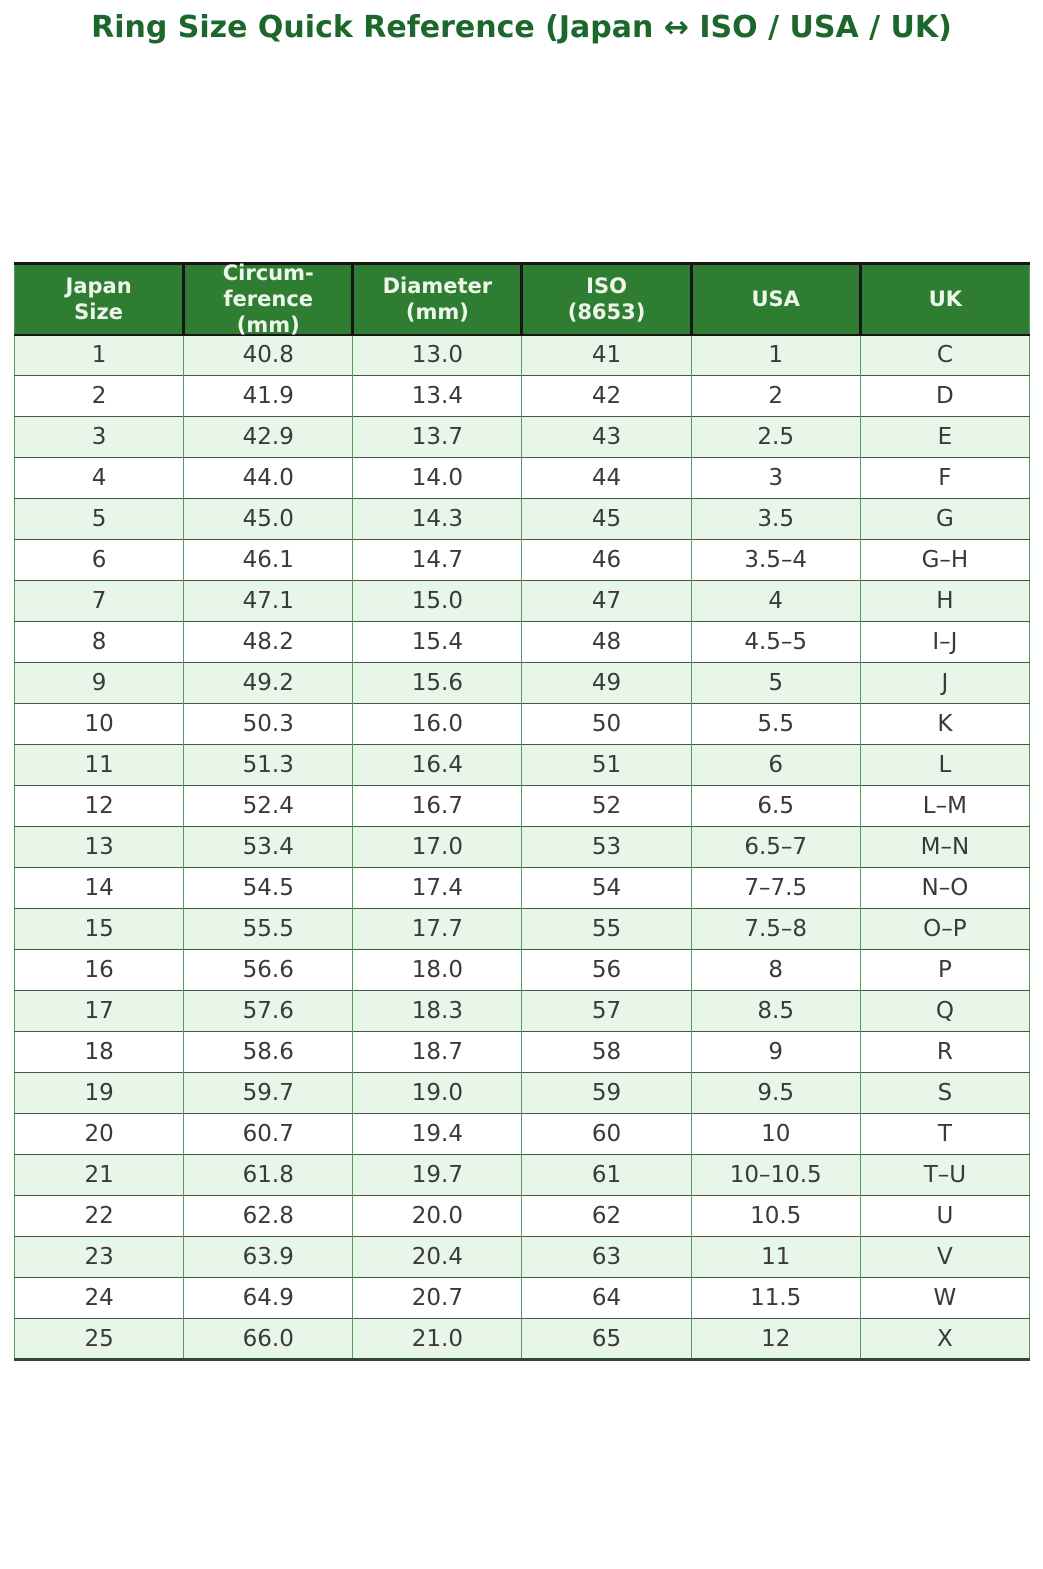 This screenshot has height=1569, width=1043. I want to click on table-cell: 5.5, so click(775, 724).